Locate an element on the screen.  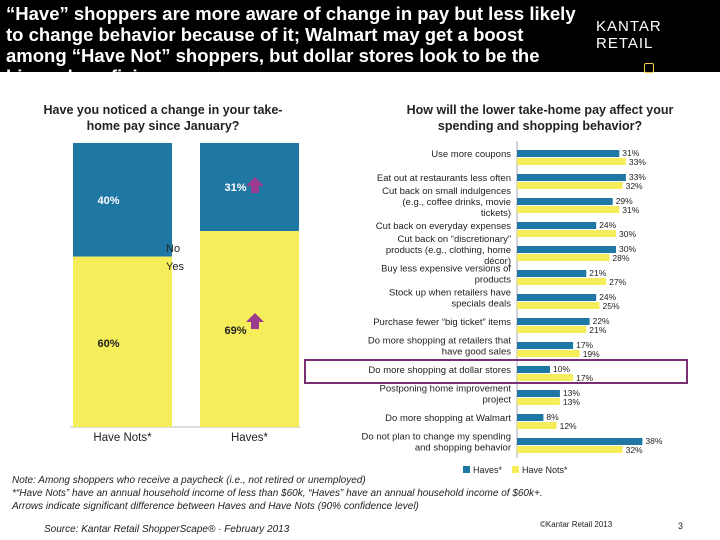
data-label-no-have-nots: 40% is located at coordinates (108, 201).